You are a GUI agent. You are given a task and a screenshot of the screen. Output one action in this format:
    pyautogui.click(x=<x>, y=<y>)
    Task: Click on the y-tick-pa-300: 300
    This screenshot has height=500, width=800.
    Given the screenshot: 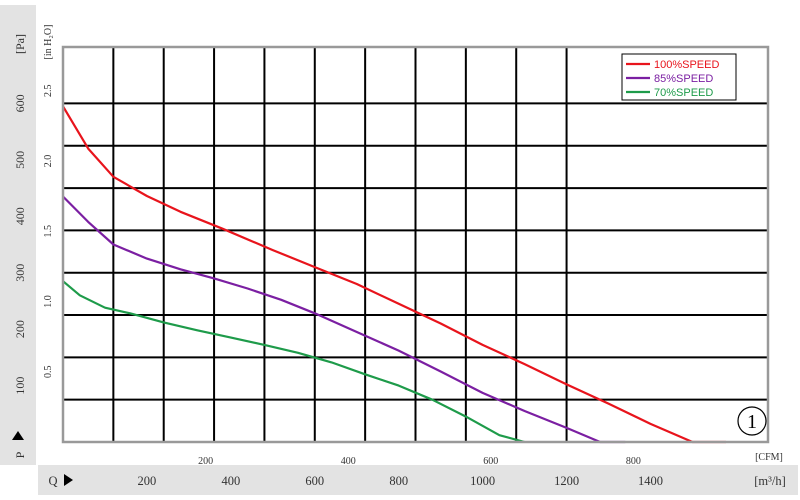 What is the action you would take?
    pyautogui.click(x=20, y=273)
    